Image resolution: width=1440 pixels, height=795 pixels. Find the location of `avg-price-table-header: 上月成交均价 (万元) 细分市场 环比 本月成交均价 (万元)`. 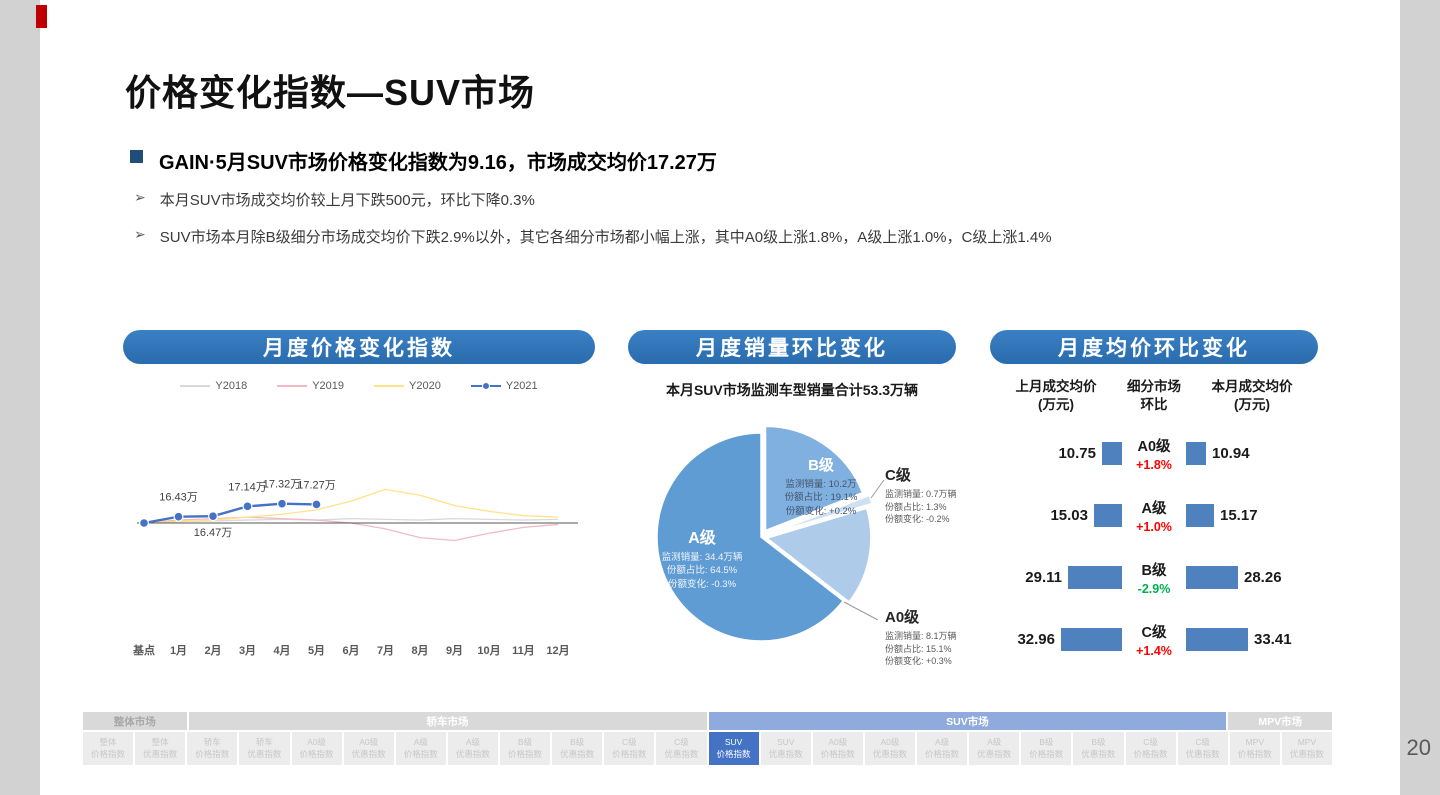

avg-price-table-header: 上月成交均价 (万元) 细分市场 环比 本月成交均价 (万元) is located at coordinates (1154, 396).